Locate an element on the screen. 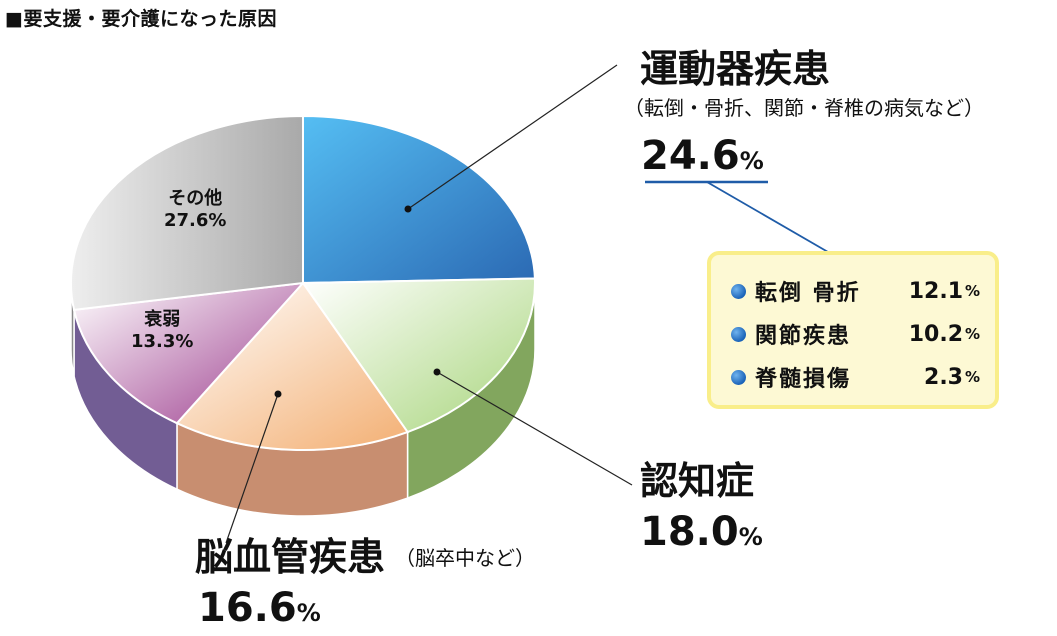 Image resolution: width=1057 pixels, height=636 pixels. breakdown-label: 脊髄損傷 is located at coordinates (803, 379).